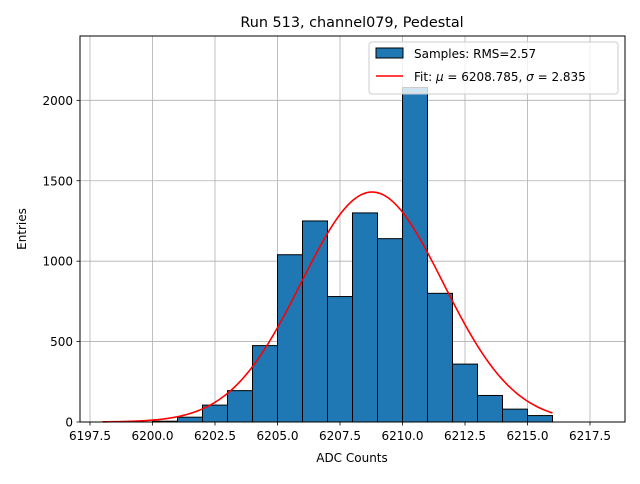 The height and width of the screenshot is (484, 640). Describe the element at coordinates (351, 23) in the screenshot. I see `chart-title: Run 513, channel079, Pedestal` at that location.